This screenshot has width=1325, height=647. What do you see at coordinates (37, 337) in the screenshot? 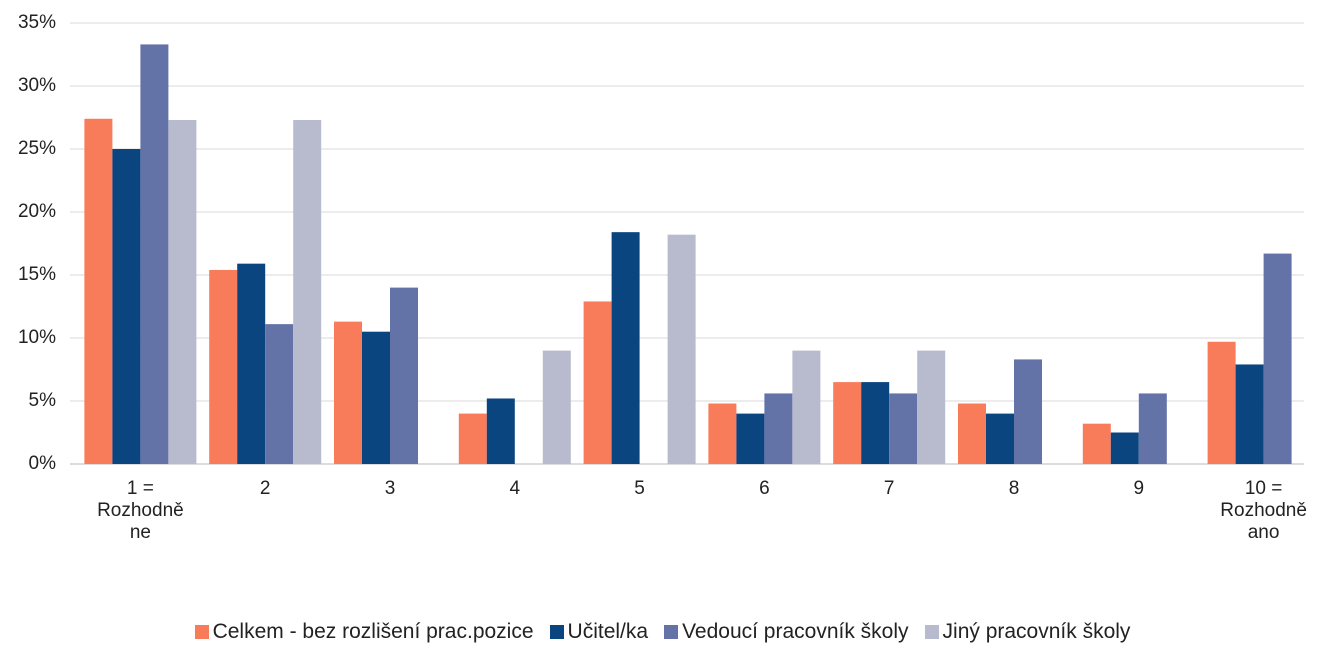
I see `y-tick-label: 10%` at bounding box center [37, 337].